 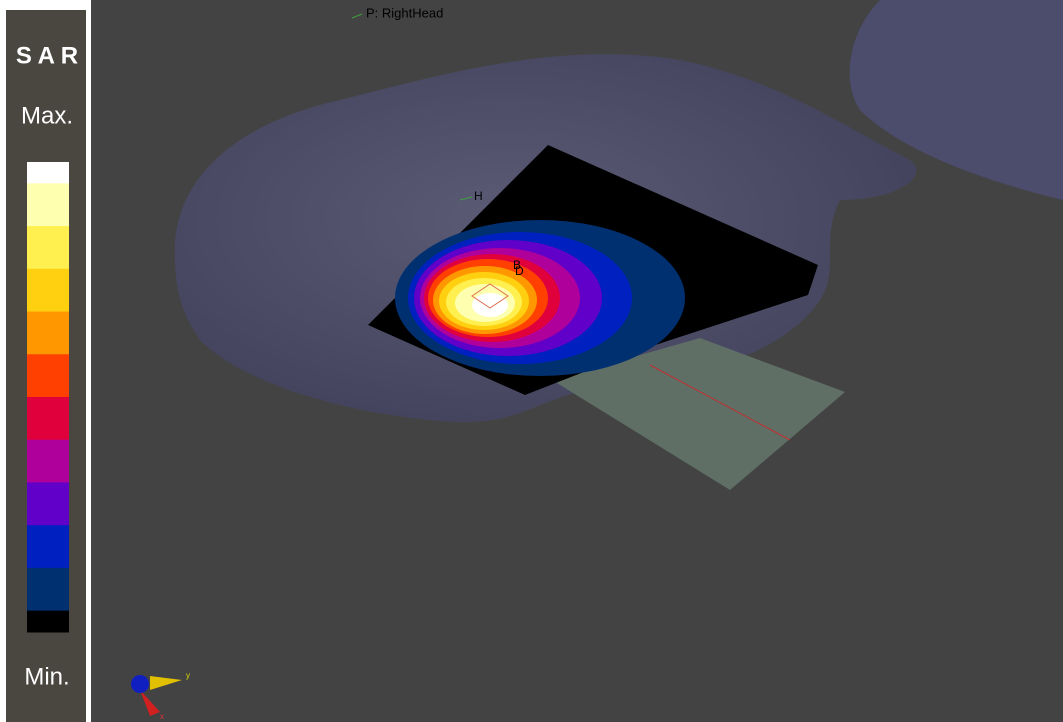 What do you see at coordinates (162, 716) in the screenshot?
I see `axis-label: x` at bounding box center [162, 716].